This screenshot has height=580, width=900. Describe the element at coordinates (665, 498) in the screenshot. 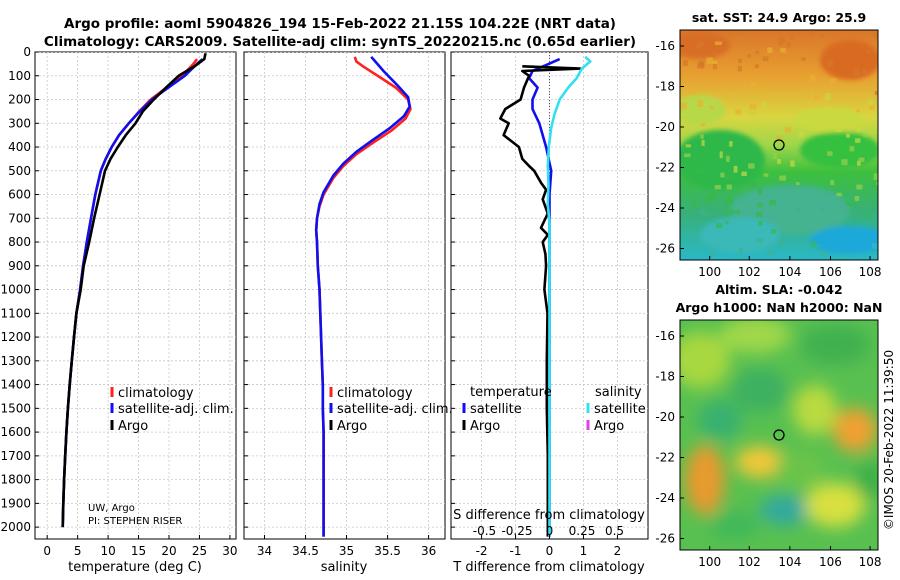

I see `map-y-tick-label: -24` at that location.